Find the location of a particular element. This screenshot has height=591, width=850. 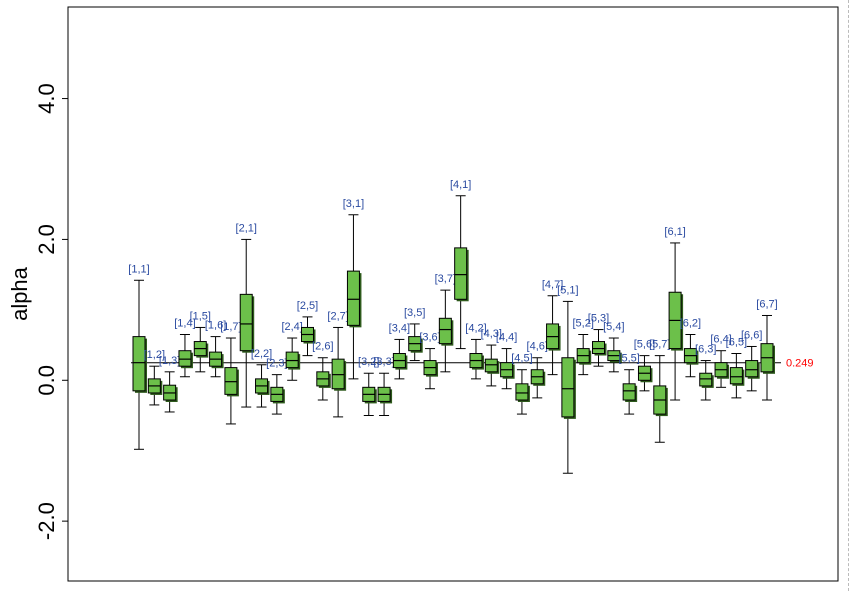

box-3-5: [3,5] is located at coordinates (414, 334).